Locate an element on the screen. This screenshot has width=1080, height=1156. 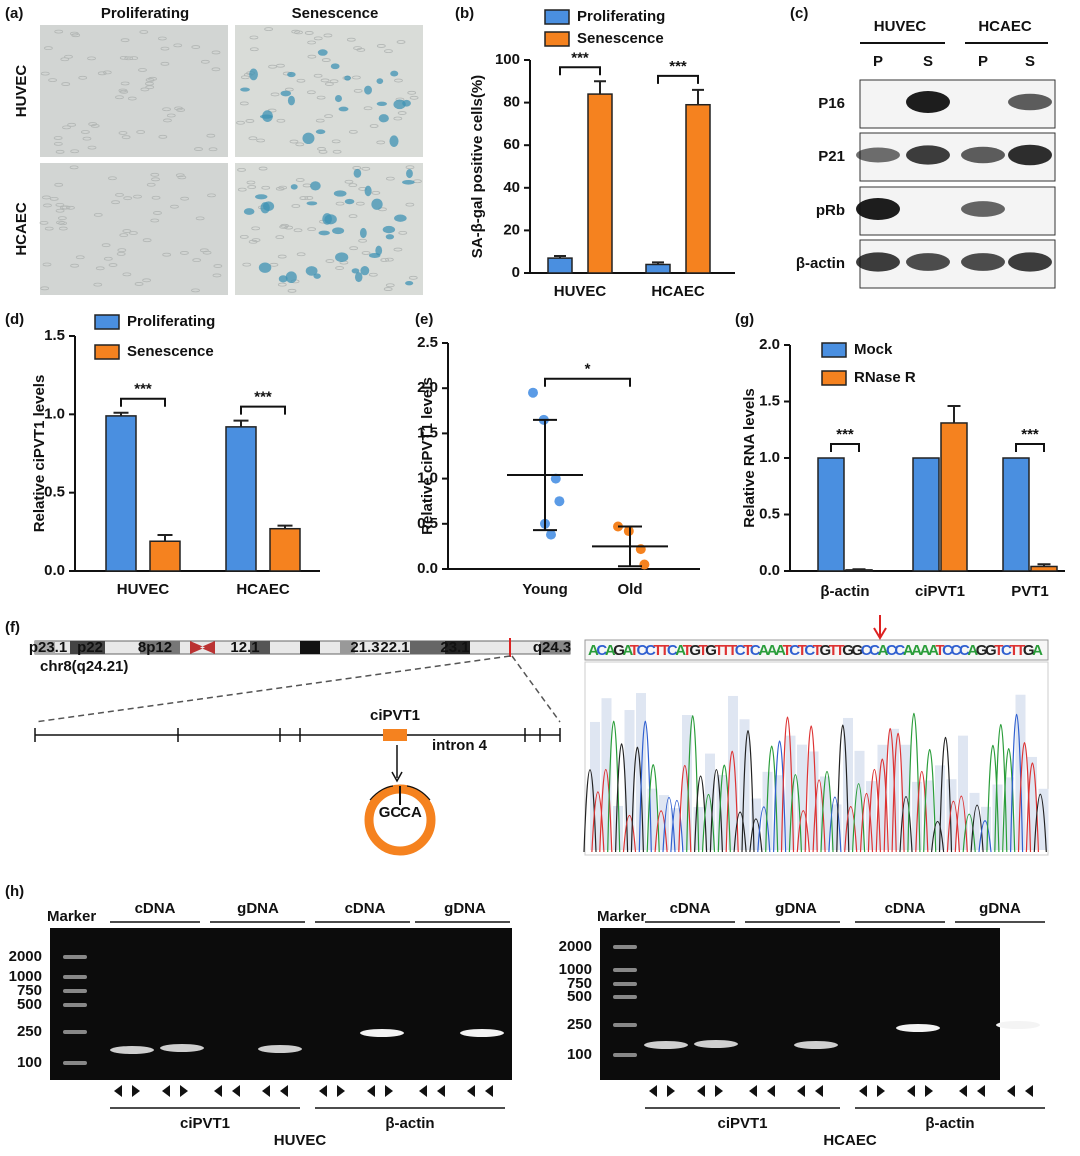
x-tick-label: PVT1 is located at coordinates (1030, 591).